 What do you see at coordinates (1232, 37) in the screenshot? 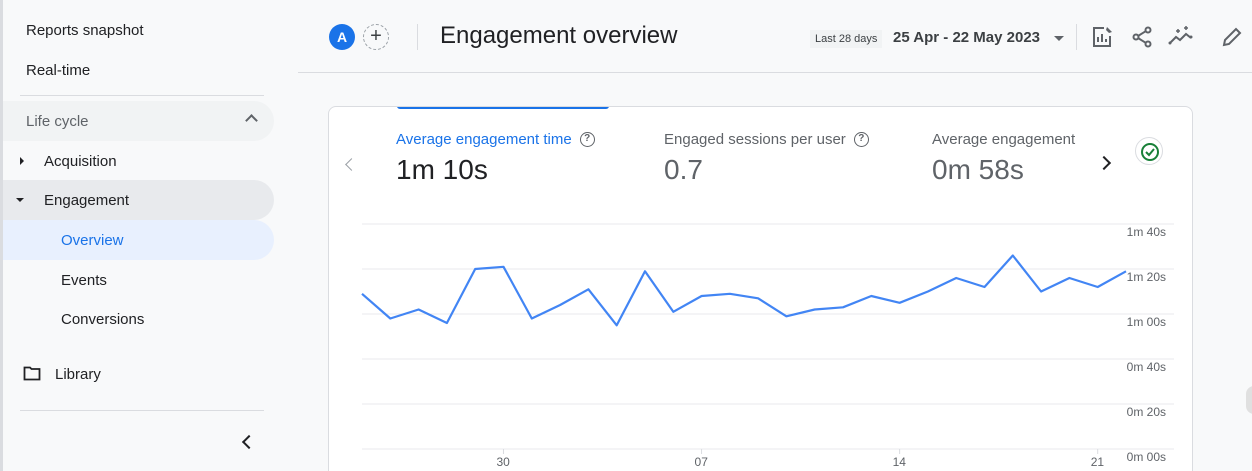
I see `edit-icon` at bounding box center [1232, 37].